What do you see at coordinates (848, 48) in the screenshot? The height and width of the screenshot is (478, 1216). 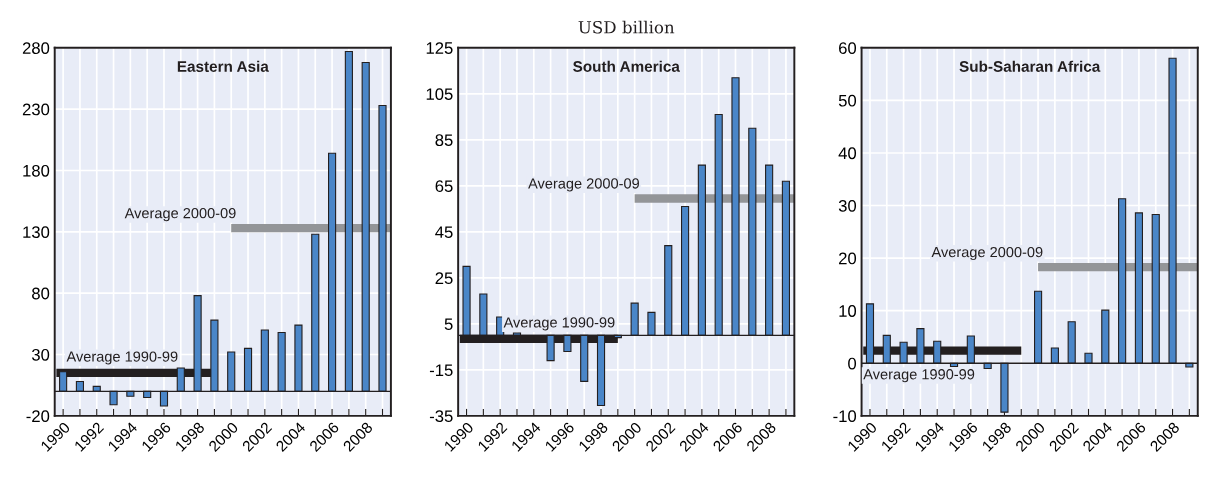 I see `y-tick-label: 60` at bounding box center [848, 48].